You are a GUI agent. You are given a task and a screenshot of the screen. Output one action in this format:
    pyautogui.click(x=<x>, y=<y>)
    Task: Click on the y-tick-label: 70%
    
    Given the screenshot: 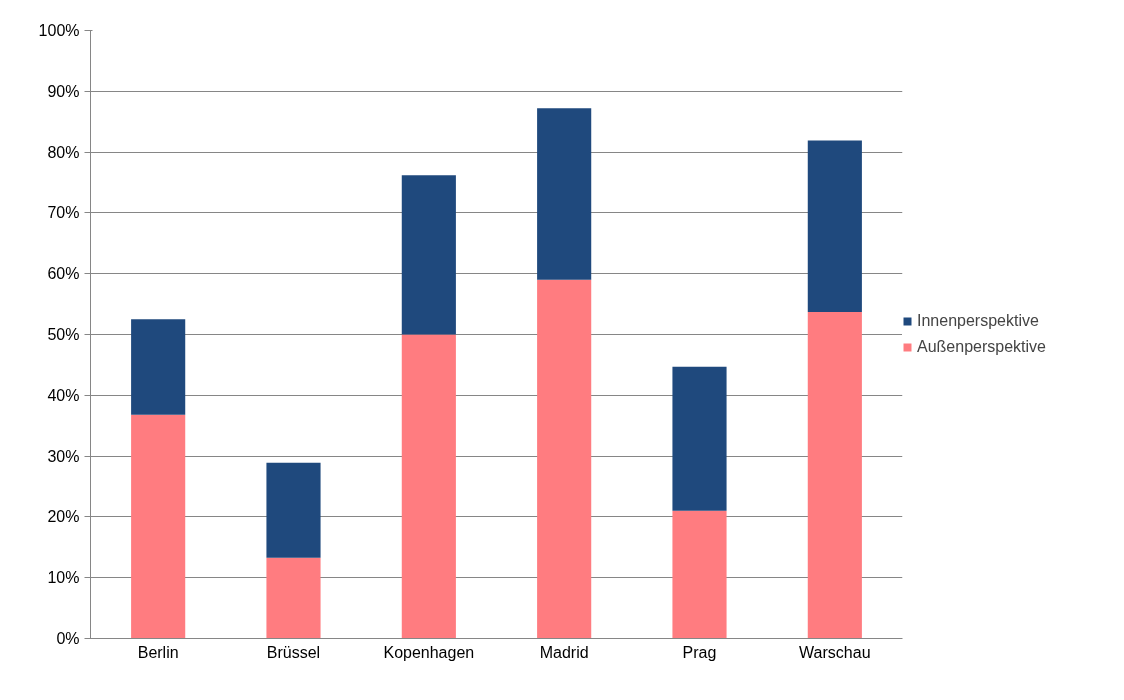 What is the action you would take?
    pyautogui.click(x=63, y=213)
    